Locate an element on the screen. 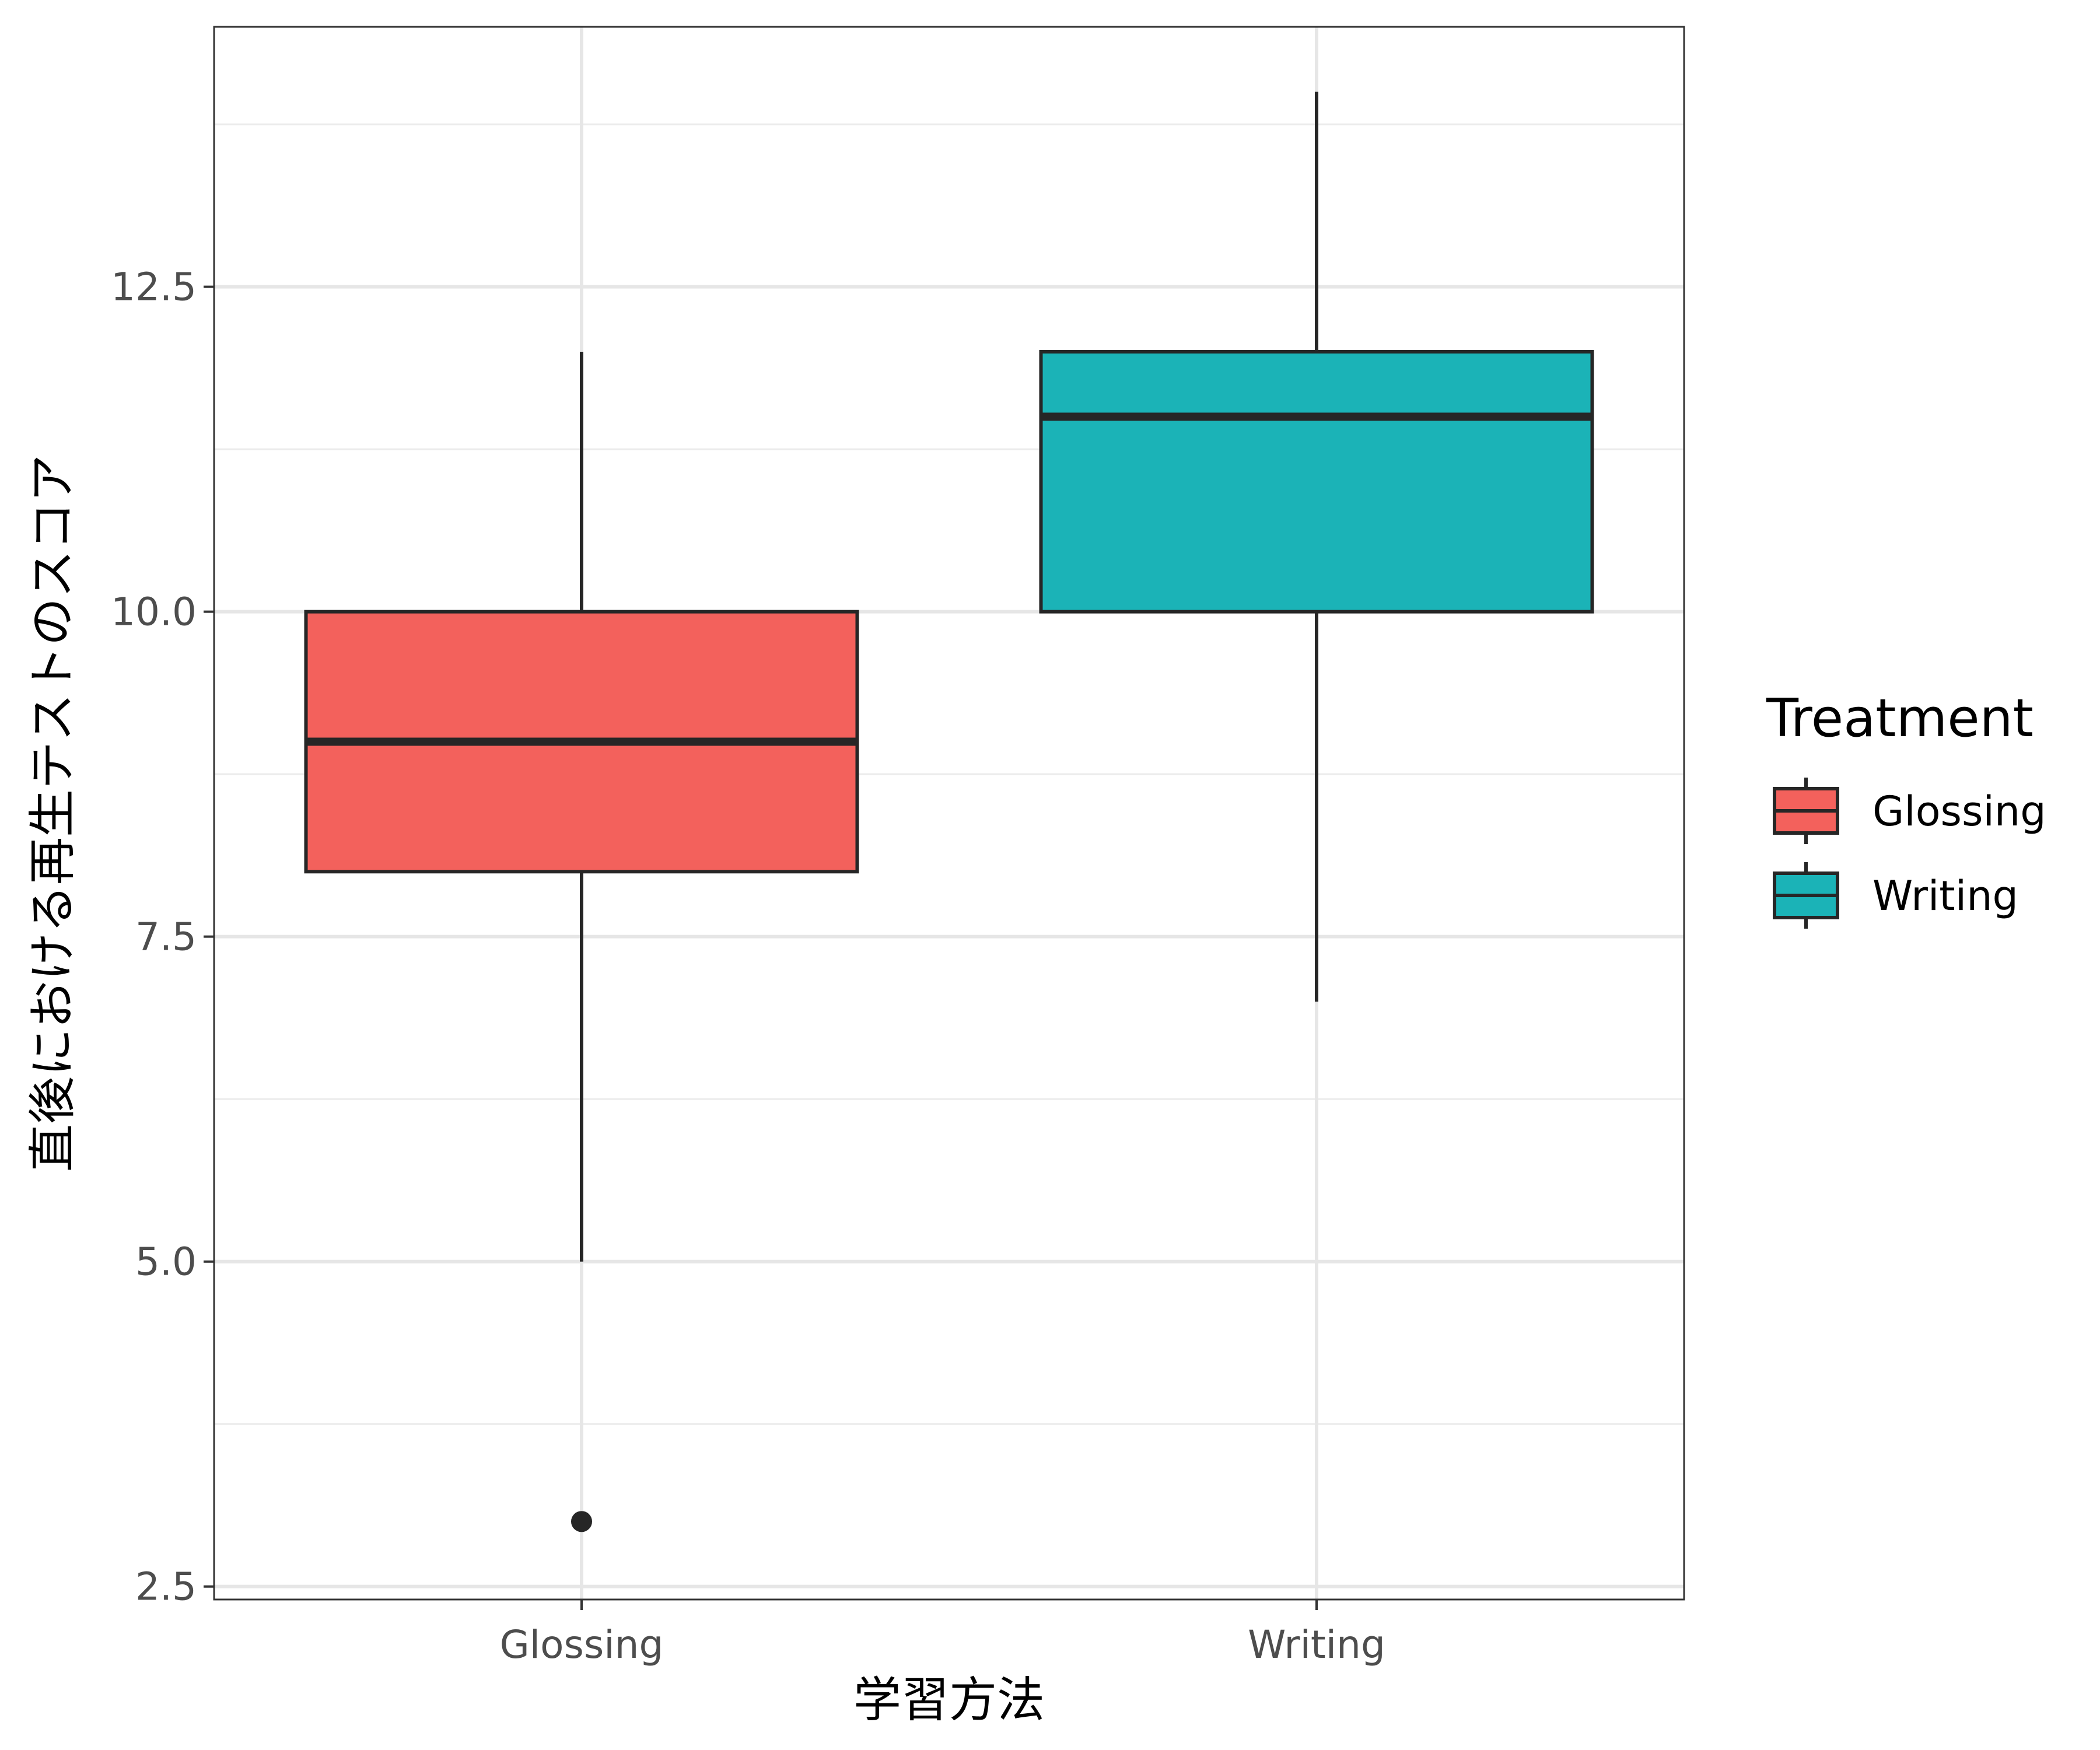 The height and width of the screenshot is (1750, 2100). x-axis-title: 学習方法 is located at coordinates (949, 1700).